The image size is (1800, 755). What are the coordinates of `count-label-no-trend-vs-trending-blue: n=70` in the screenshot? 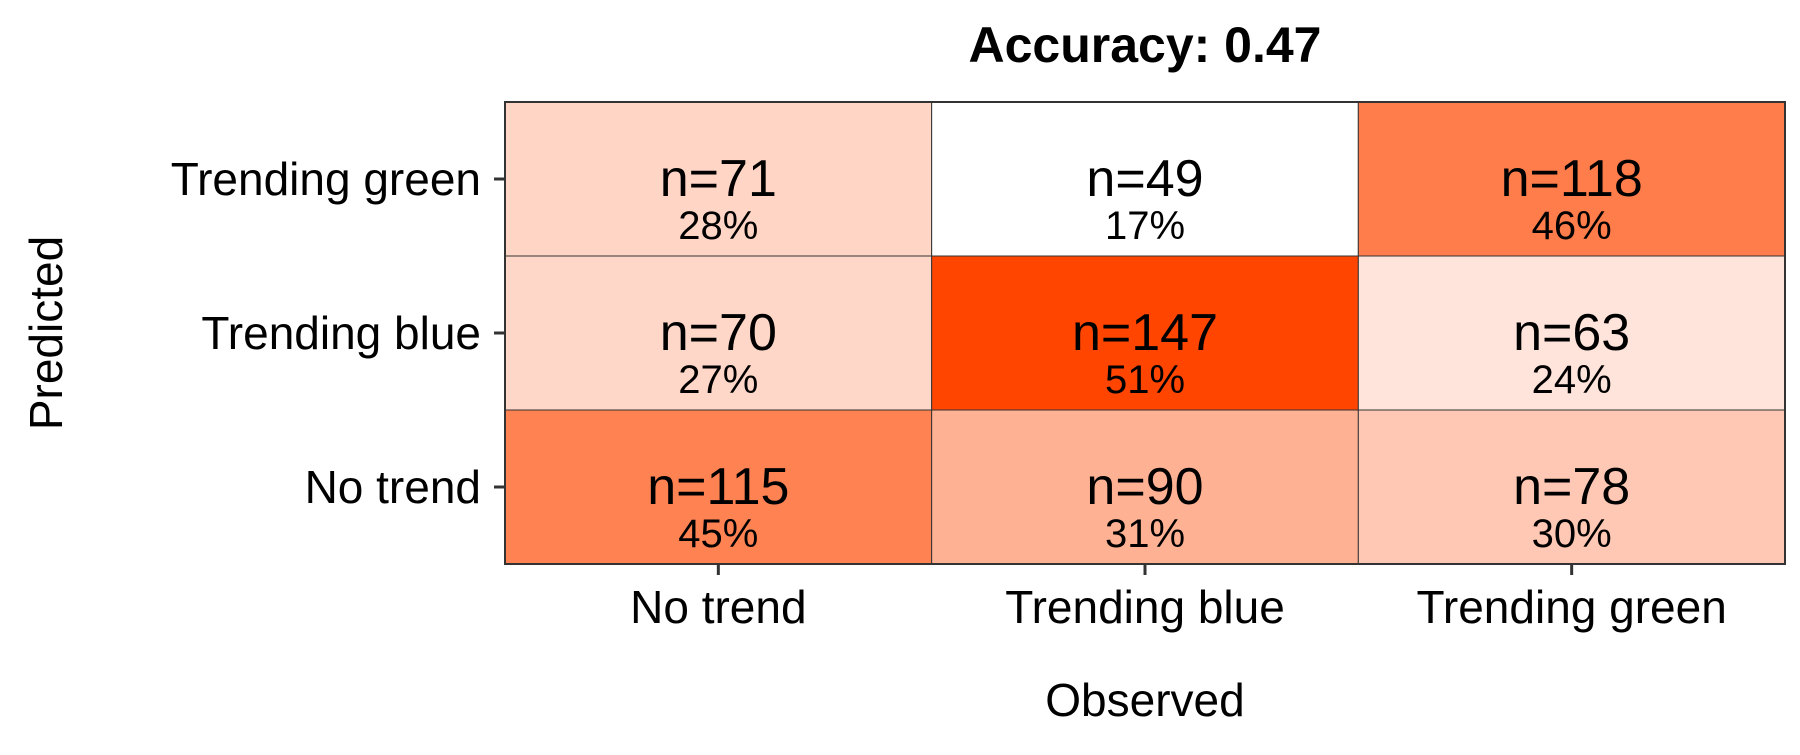 It's located at (718, 333).